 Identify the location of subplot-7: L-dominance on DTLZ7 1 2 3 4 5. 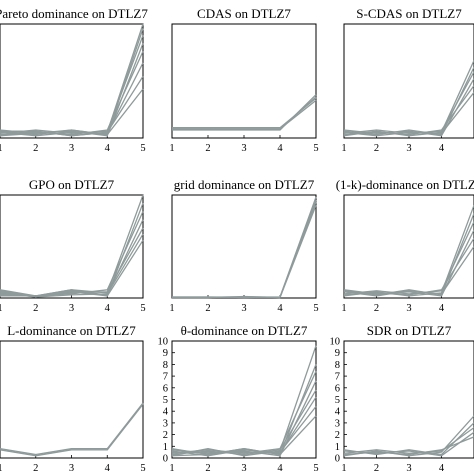
(73, 398).